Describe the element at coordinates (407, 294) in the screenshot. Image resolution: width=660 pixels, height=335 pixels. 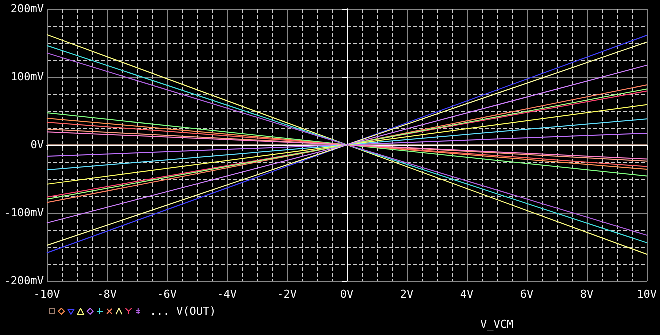
I see `x-tick-label: 2V` at that location.